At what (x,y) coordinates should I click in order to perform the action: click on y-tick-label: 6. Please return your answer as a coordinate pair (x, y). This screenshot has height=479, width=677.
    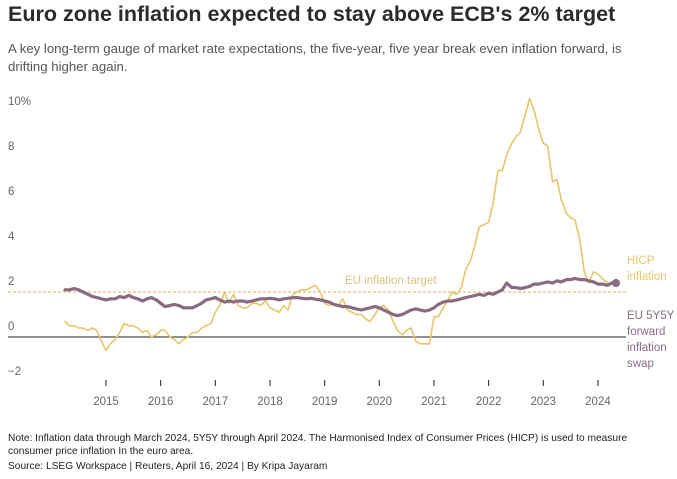
    Looking at the image, I should click on (11, 192).